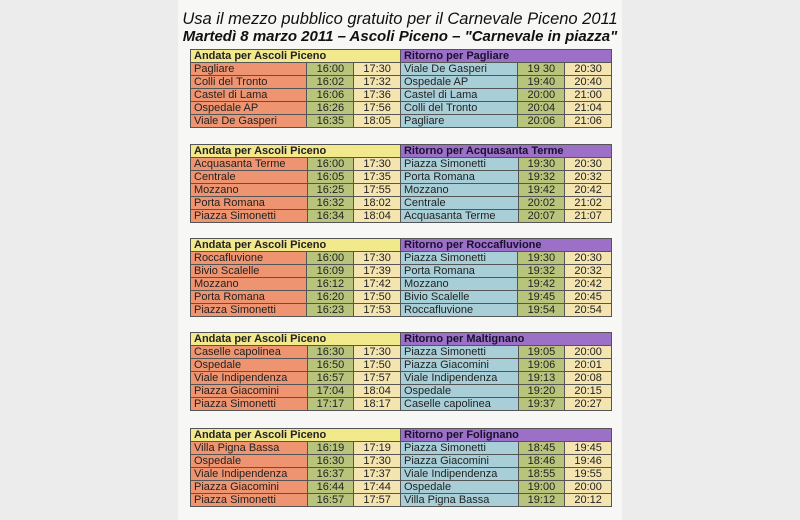  Describe the element at coordinates (330, 500) in the screenshot. I see `andata-time-1: 16:57` at that location.